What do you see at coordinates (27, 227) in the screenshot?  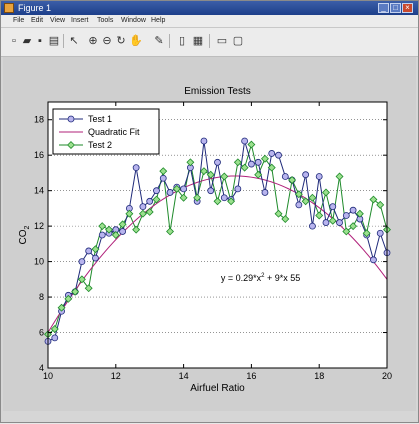 I see `y-label-subscript: 2` at bounding box center [27, 227].